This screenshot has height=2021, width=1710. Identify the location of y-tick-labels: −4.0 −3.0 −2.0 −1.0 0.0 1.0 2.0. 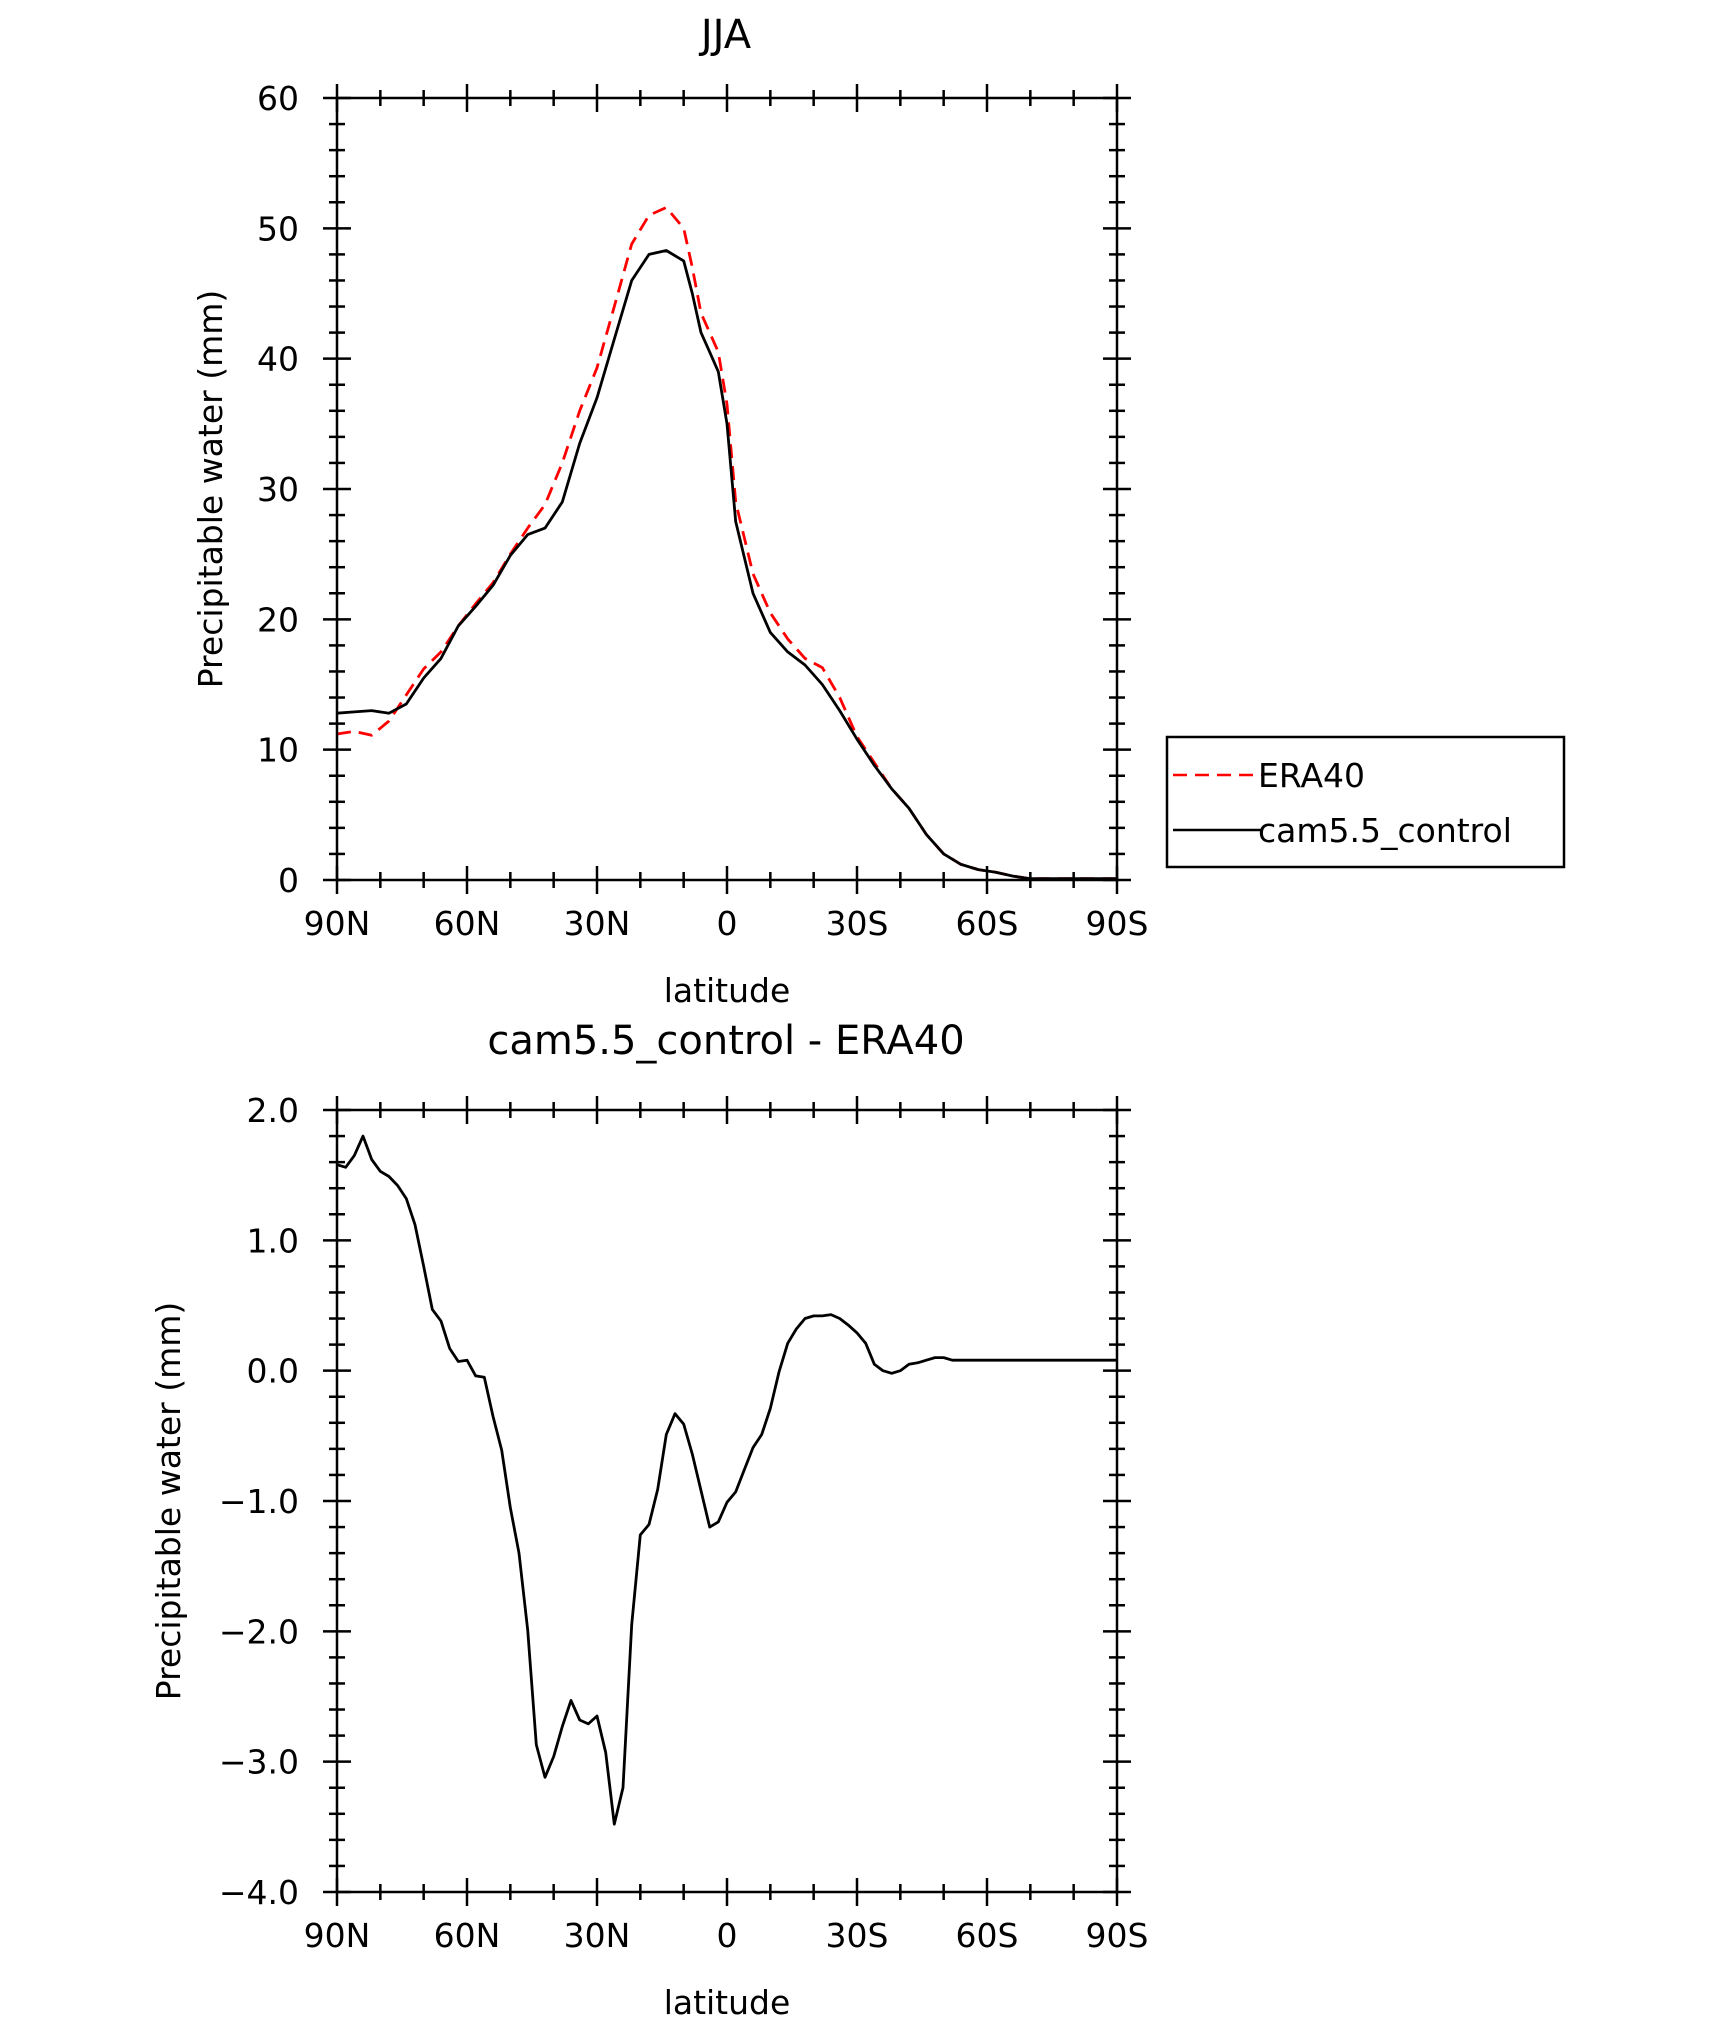
(259, 1501).